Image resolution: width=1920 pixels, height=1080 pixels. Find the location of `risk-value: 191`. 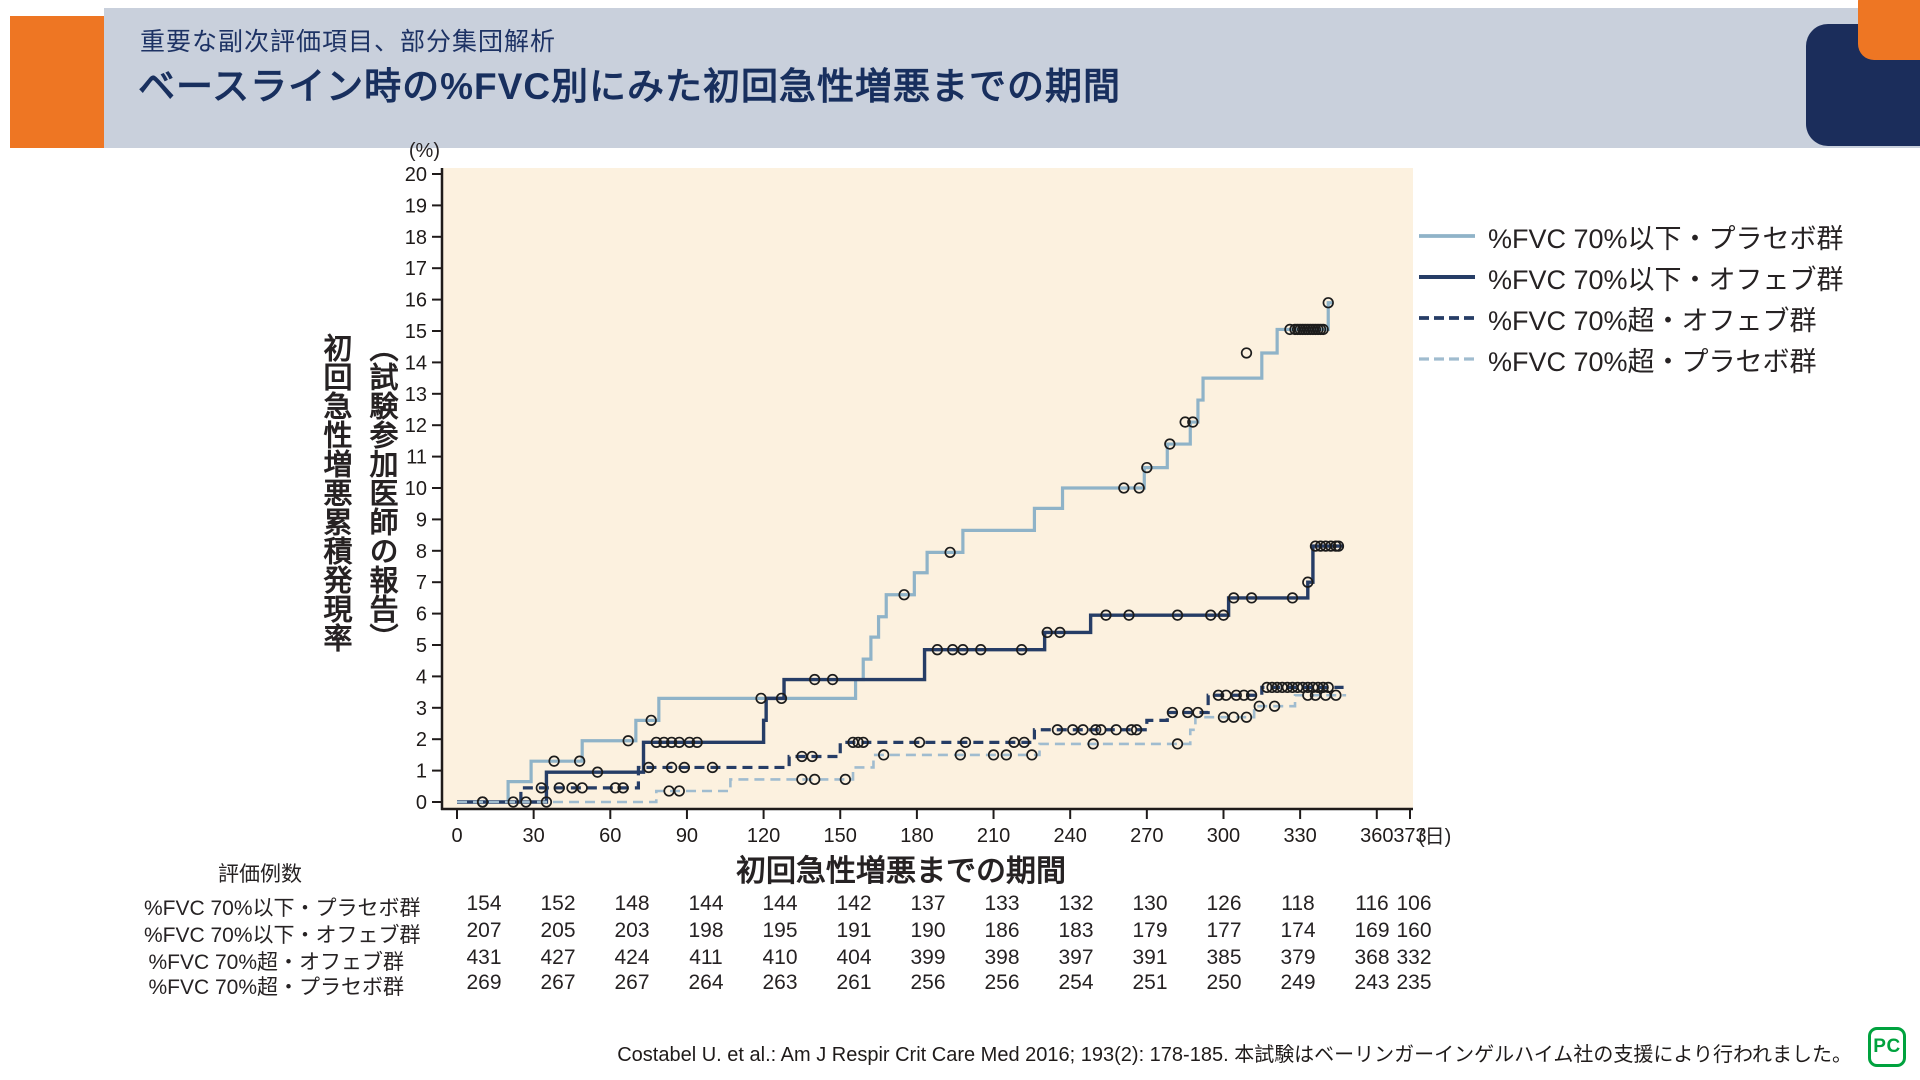

risk-value: 191 is located at coordinates (854, 930).